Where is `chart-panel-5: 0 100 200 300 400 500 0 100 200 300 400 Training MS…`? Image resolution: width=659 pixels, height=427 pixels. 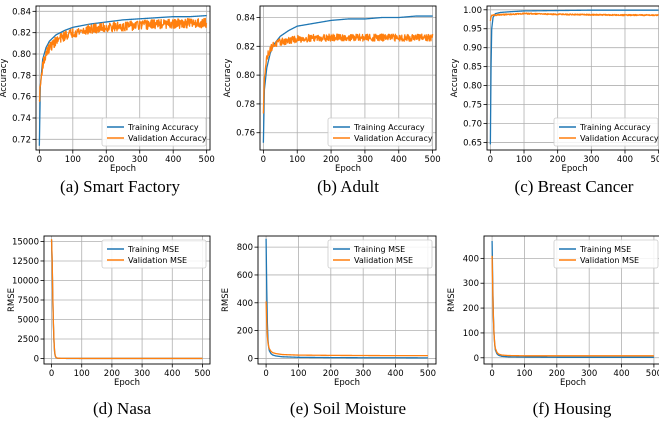 chart-panel-5: 0 100 200 300 400 500 0 100 200 300 400 Training MS… is located at coordinates (553, 326).